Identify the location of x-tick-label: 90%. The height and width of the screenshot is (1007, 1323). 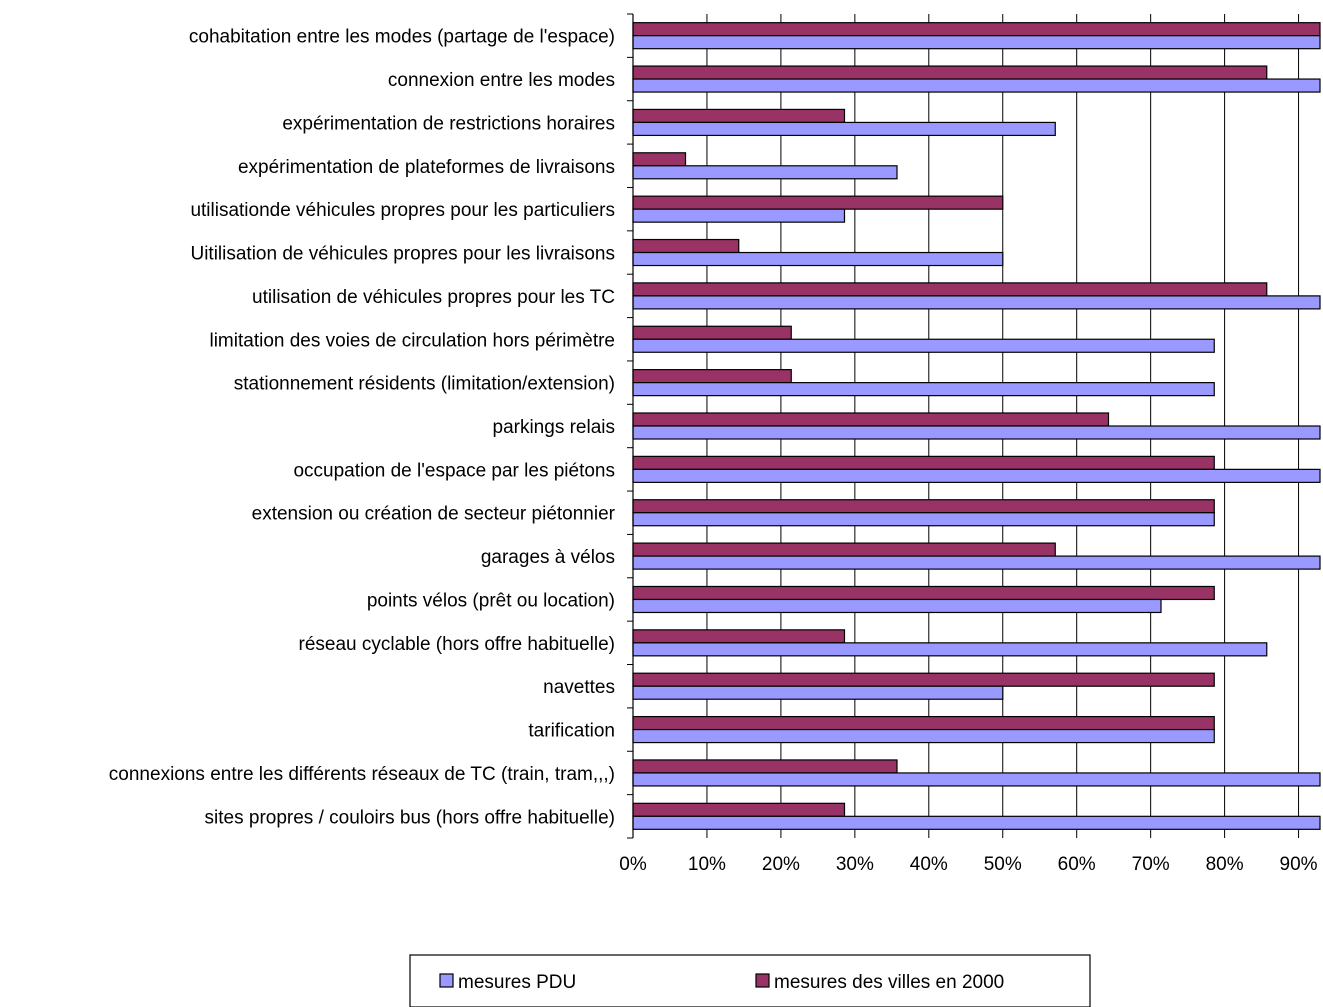
(1299, 864).